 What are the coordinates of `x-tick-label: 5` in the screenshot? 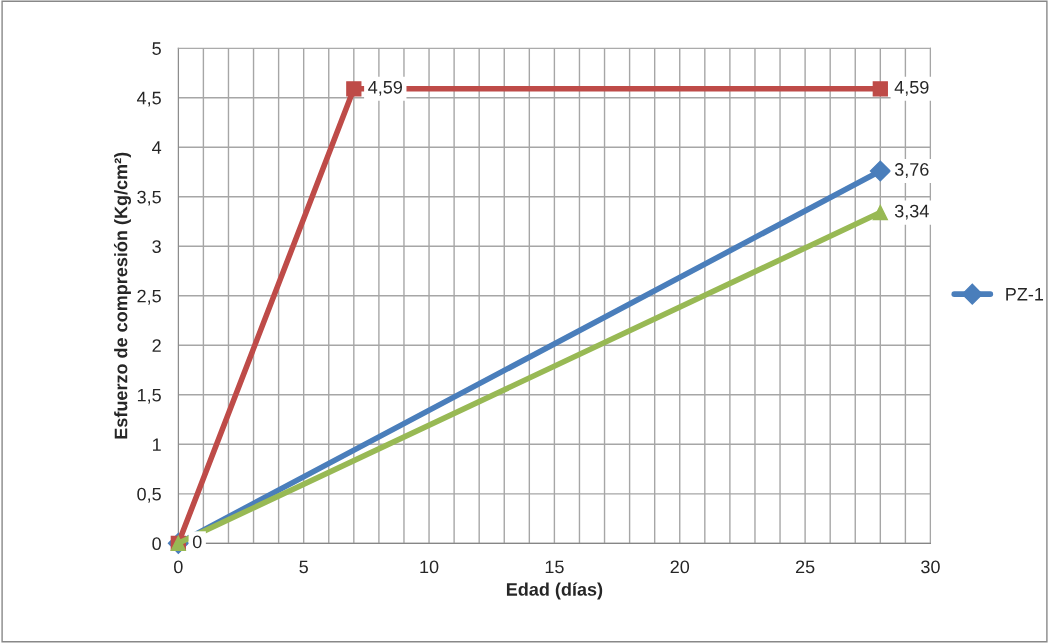 It's located at (303, 567).